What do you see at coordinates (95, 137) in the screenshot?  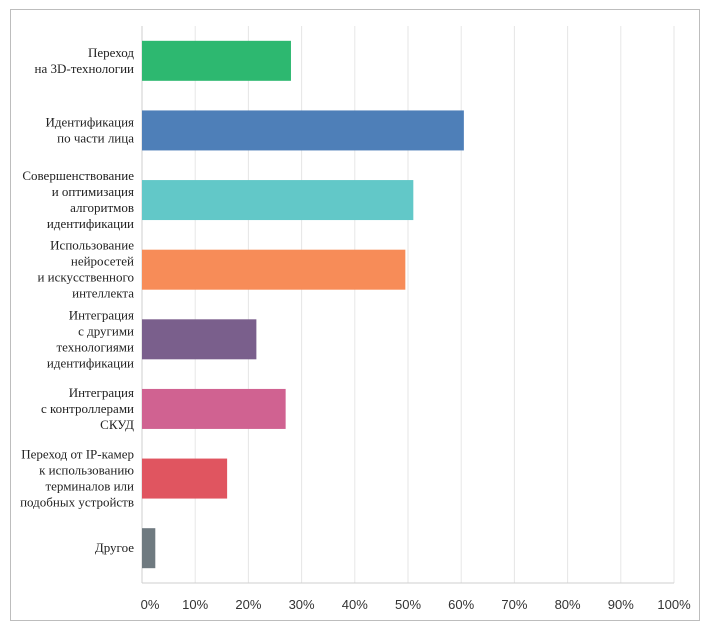 I see `category-label-line: по части лица` at bounding box center [95, 137].